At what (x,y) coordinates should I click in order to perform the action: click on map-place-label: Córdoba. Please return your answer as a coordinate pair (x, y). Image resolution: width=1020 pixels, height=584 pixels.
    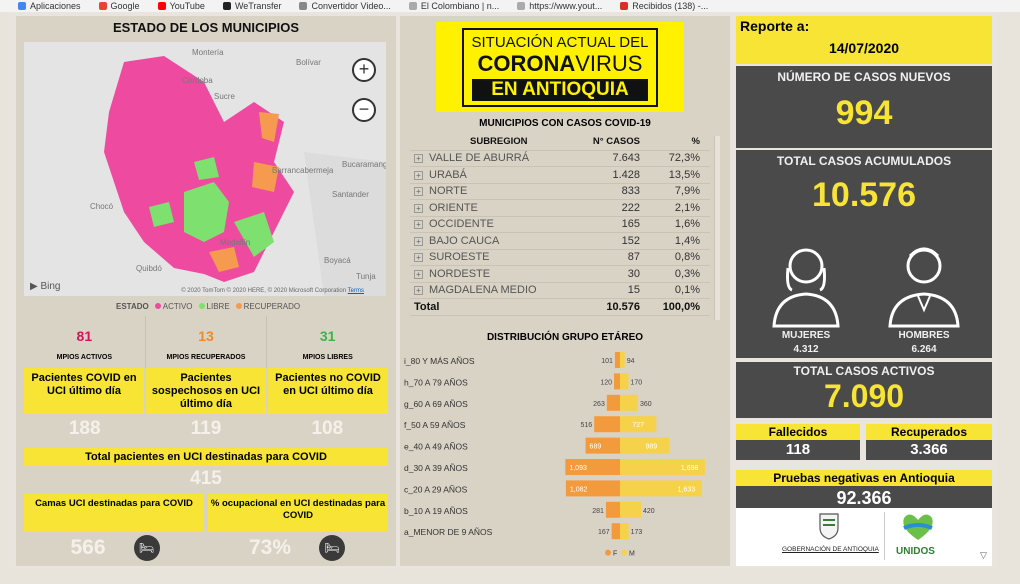
    Looking at the image, I should click on (197, 80).